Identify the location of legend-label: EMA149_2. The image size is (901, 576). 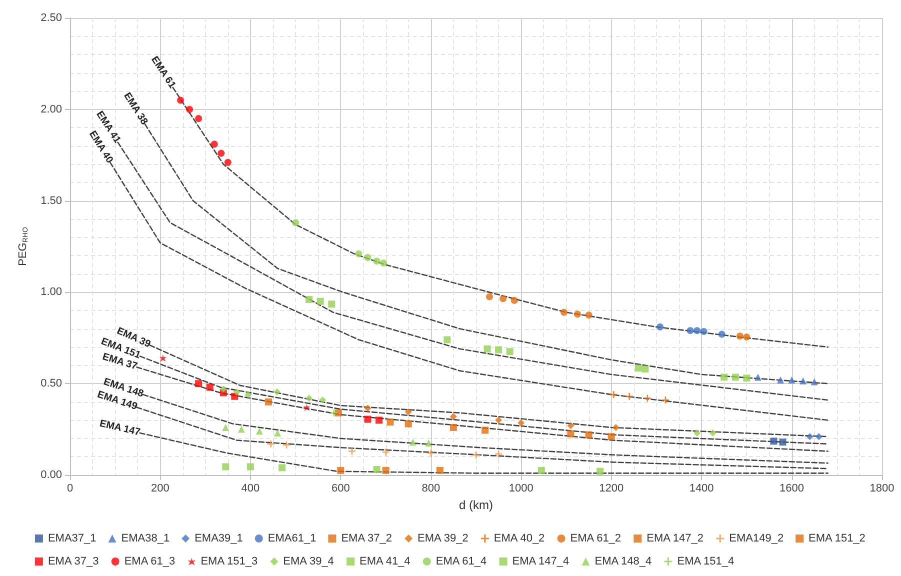
(756, 538).